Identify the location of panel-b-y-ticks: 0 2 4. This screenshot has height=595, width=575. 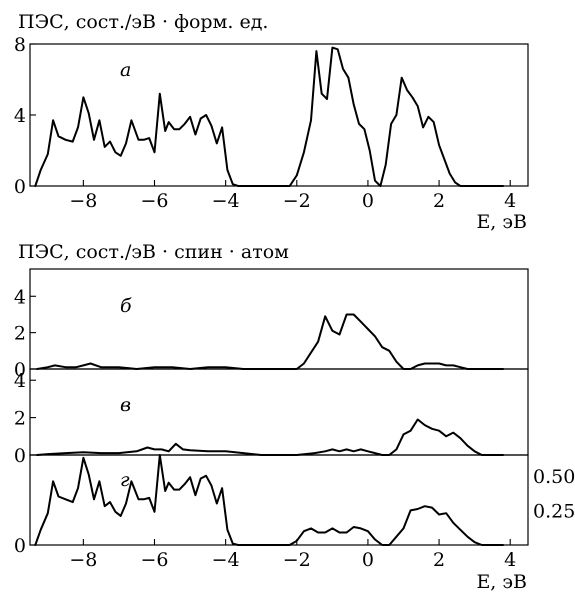
(25, 333).